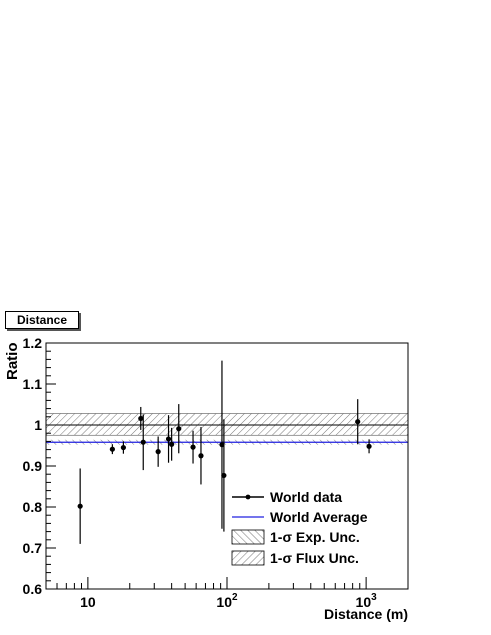  I want to click on y-axis-label: Ratio, so click(12, 362).